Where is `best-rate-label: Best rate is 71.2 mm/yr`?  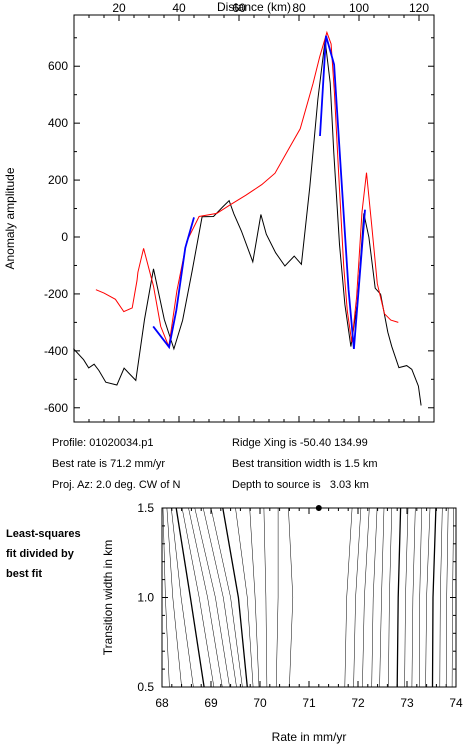
best-rate-label: Best rate is 71.2 mm/yr is located at coordinates (109, 464).